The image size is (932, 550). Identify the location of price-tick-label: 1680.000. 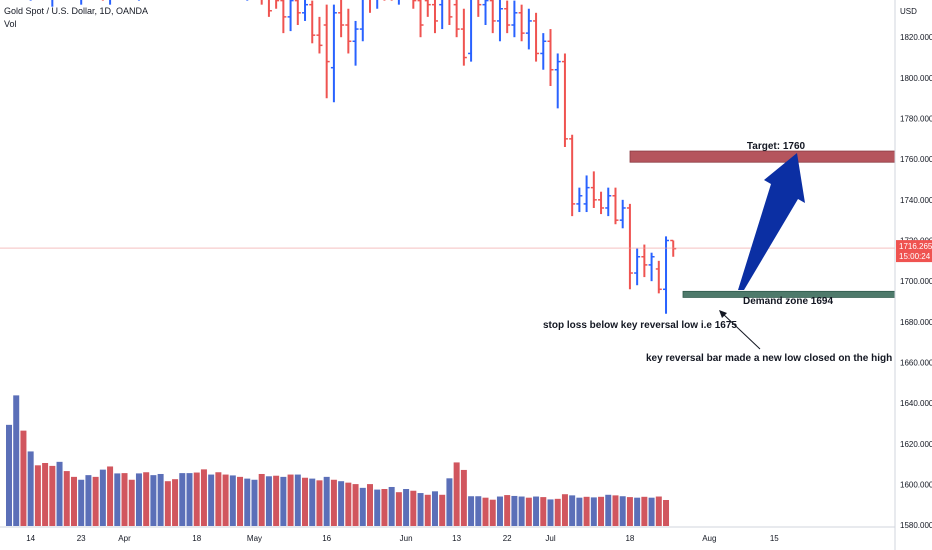
(916, 322).